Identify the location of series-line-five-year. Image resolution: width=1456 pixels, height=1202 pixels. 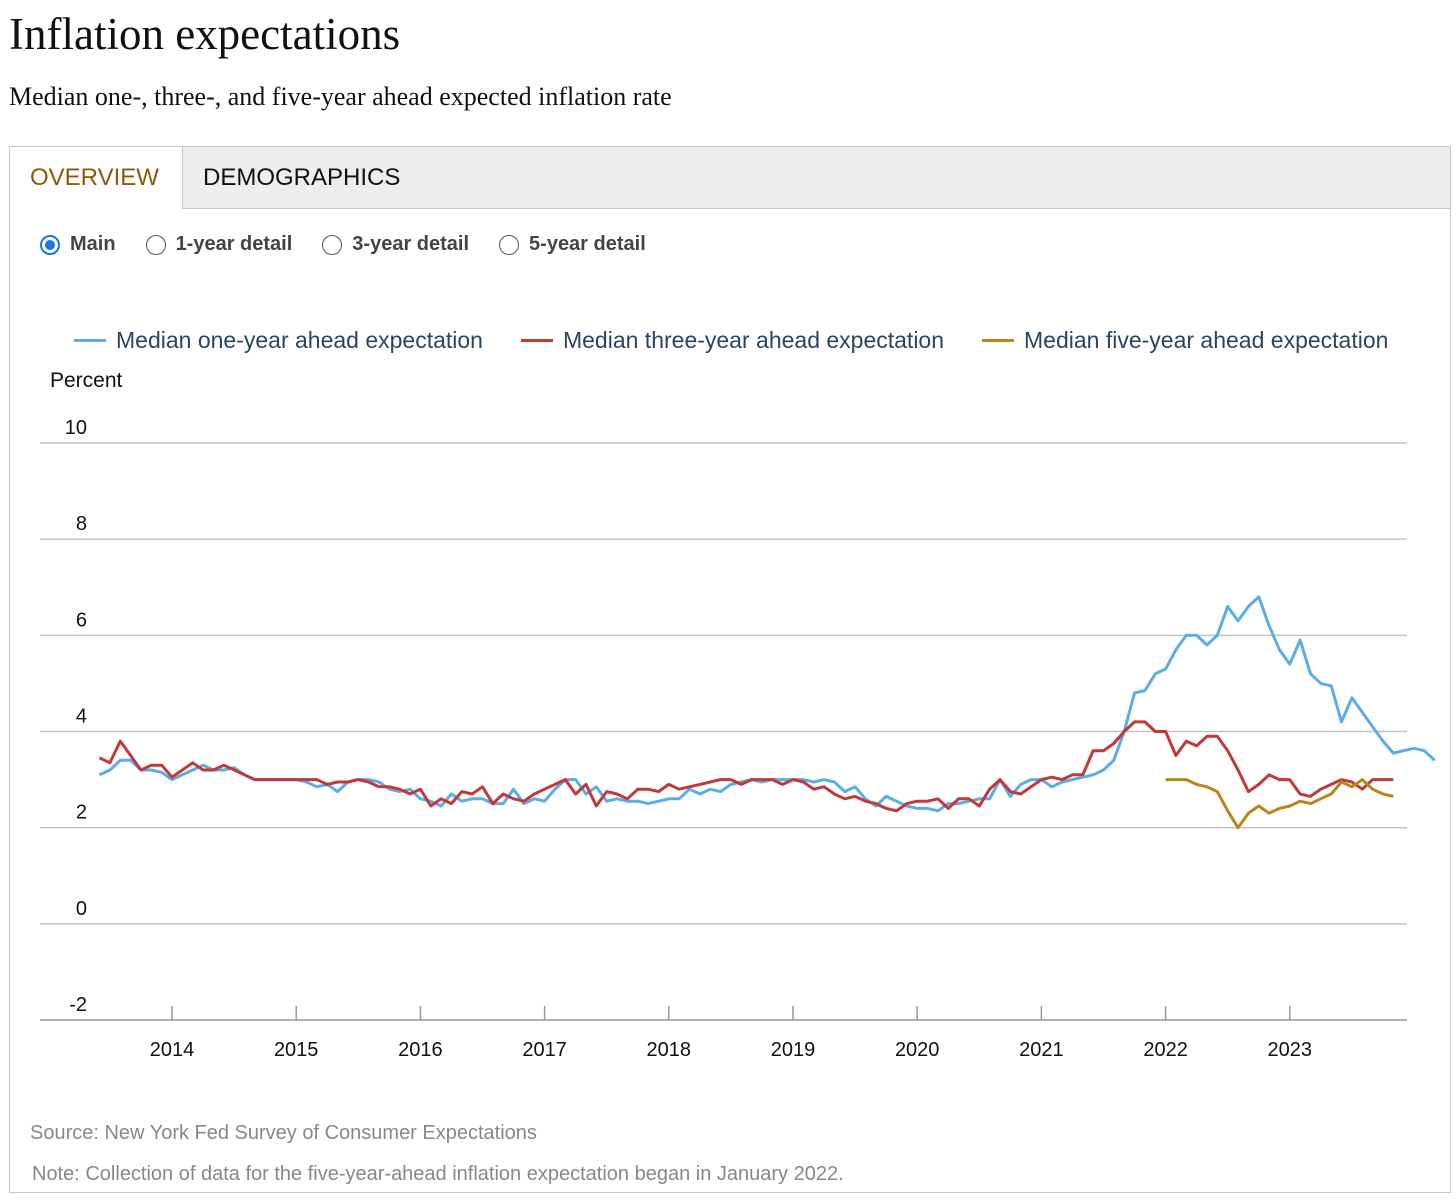
(1279, 804).